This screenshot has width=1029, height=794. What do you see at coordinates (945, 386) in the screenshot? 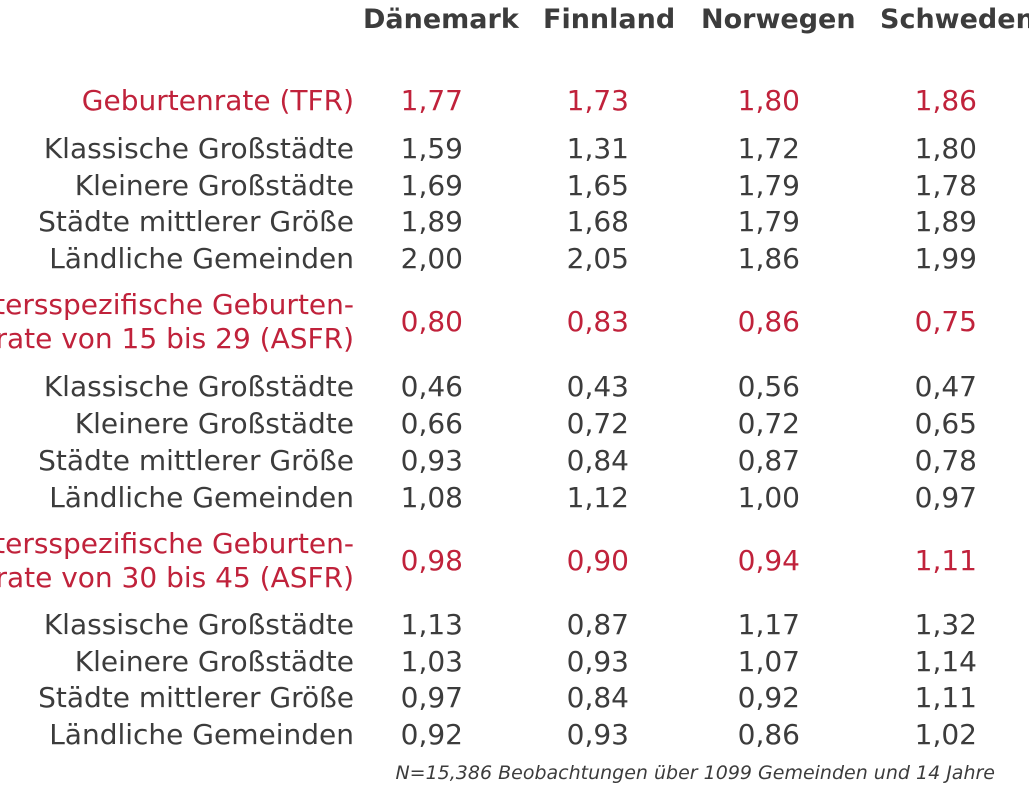
I see `cell-value: 0,47` at bounding box center [945, 386].